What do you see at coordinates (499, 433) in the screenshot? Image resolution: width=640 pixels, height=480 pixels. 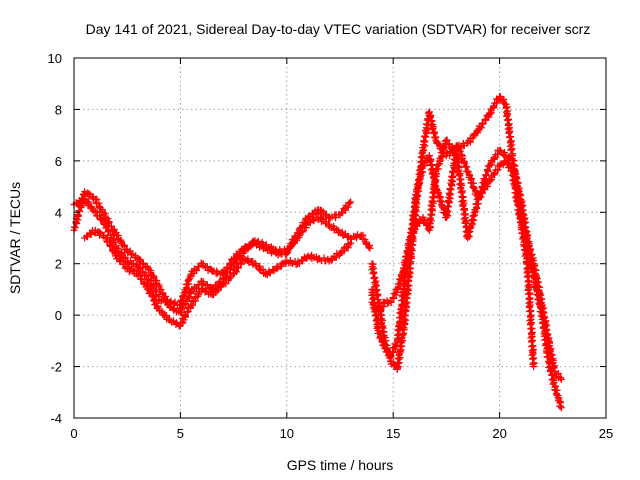 I see `x-tick-label: 20` at bounding box center [499, 433].